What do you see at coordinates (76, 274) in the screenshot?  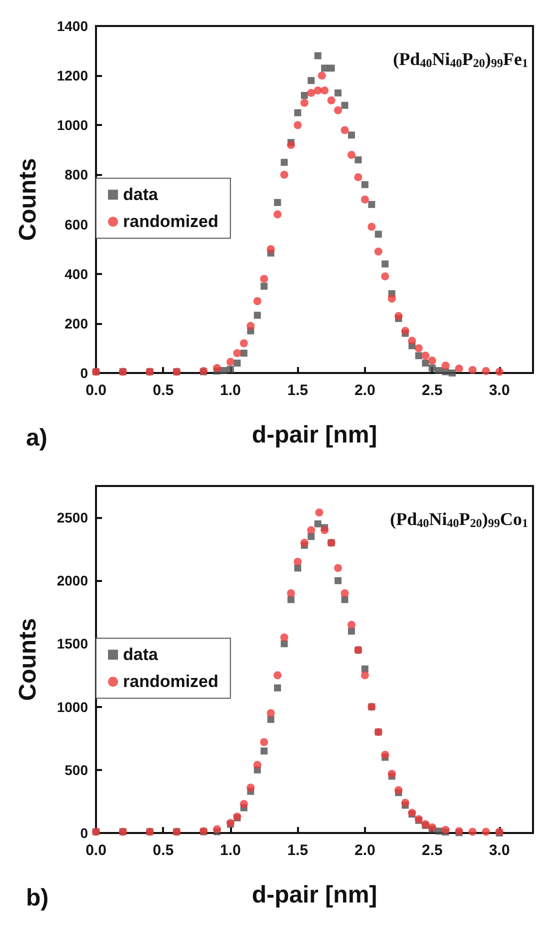 I see `y-tick-label: 400` at bounding box center [76, 274].